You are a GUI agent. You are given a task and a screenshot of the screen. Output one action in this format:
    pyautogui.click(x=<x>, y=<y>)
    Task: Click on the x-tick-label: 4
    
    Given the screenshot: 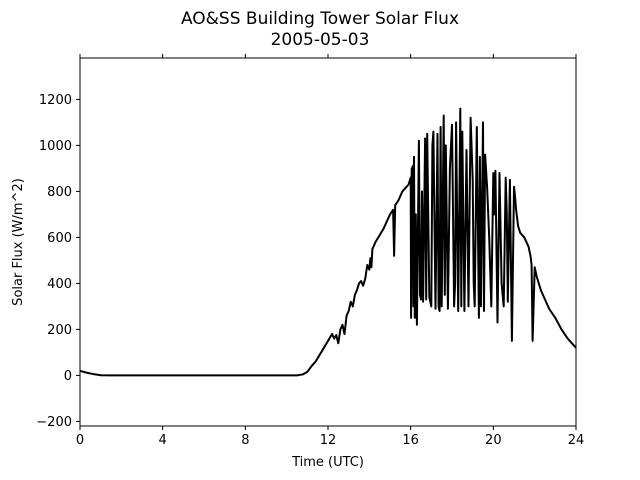 What is the action you would take?
    pyautogui.click(x=163, y=440)
    